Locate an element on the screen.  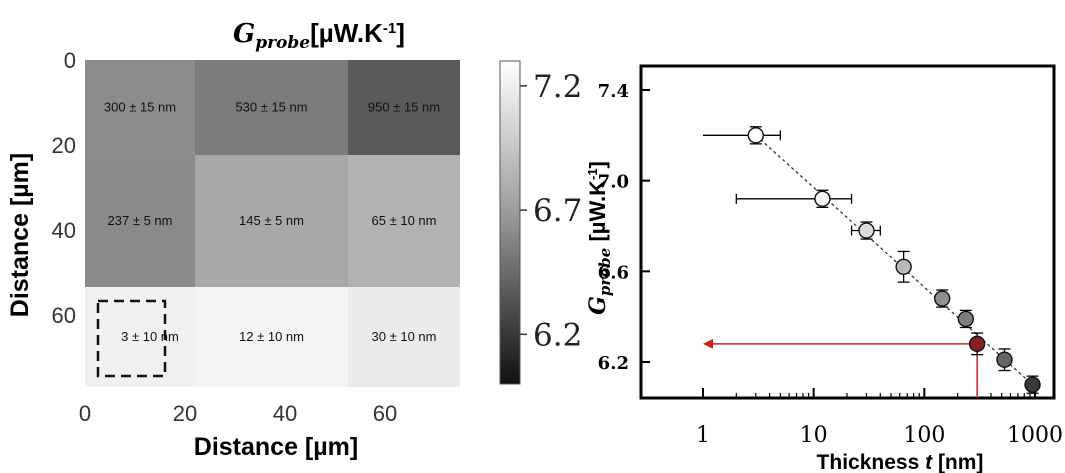
heatmap-x-tick-label: 60 is located at coordinates (385, 413).